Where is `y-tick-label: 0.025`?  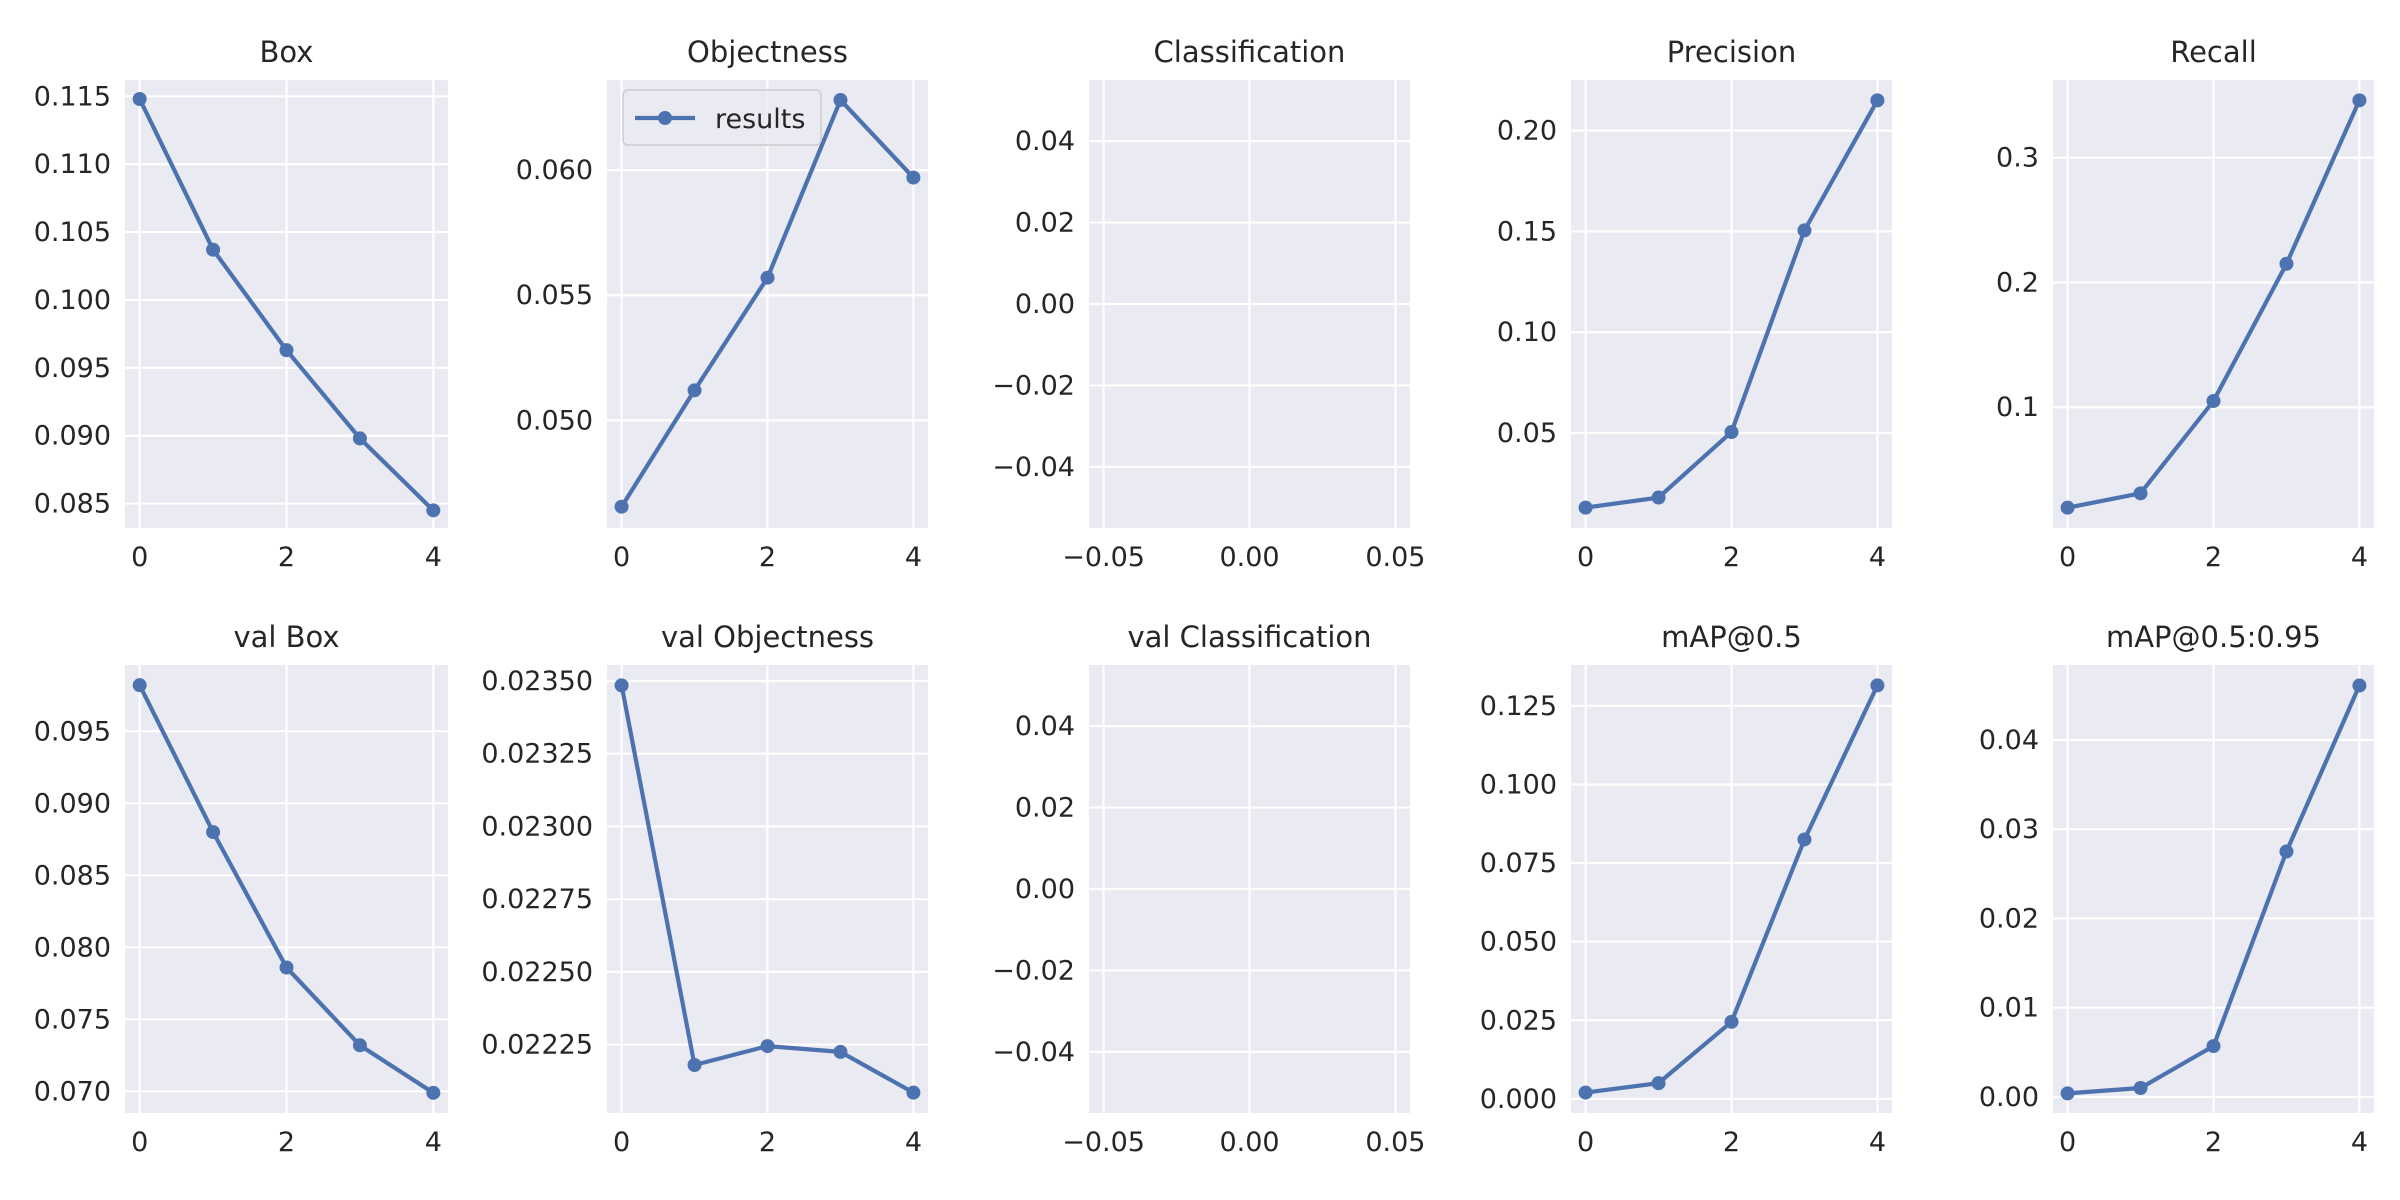
y-tick-label: 0.025 is located at coordinates (1518, 1020).